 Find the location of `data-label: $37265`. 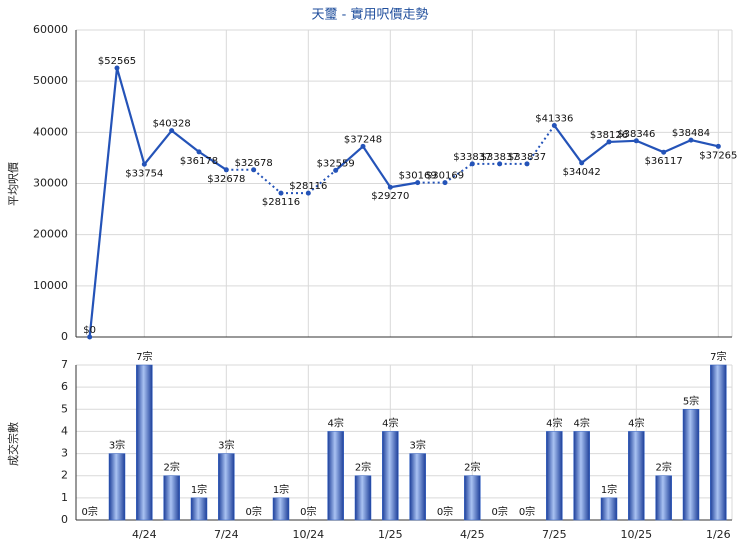

data-label: $37265 is located at coordinates (718, 155).